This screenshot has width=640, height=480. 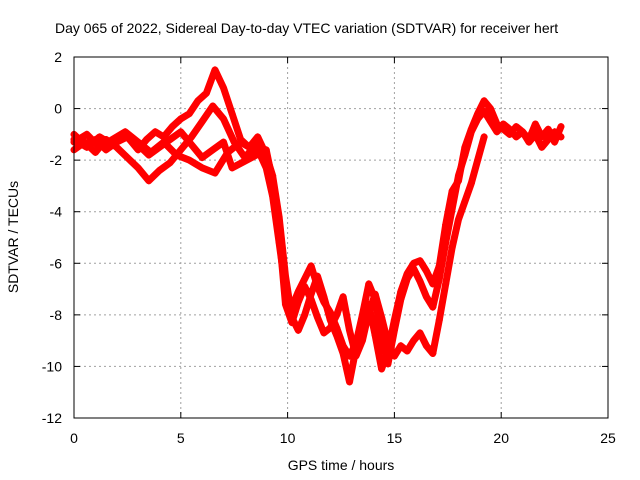 What do you see at coordinates (181, 438) in the screenshot?
I see `x-tick-label: 5` at bounding box center [181, 438].